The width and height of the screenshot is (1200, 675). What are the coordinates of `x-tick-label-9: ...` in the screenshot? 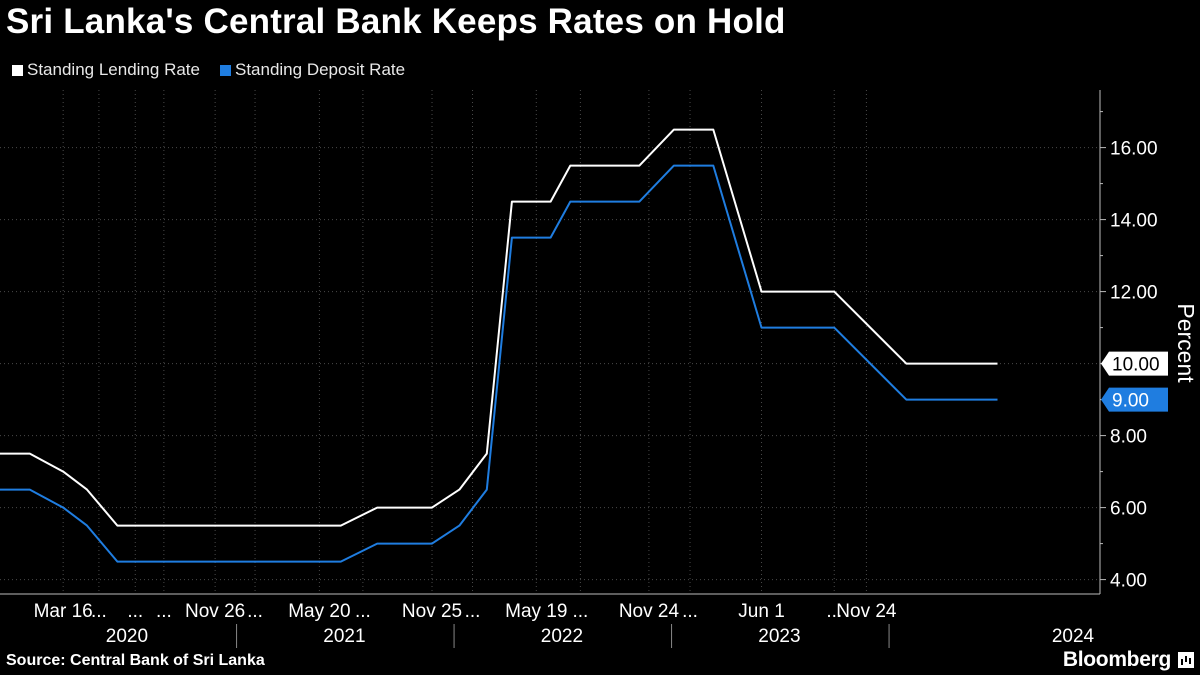 It's located at (473, 611).